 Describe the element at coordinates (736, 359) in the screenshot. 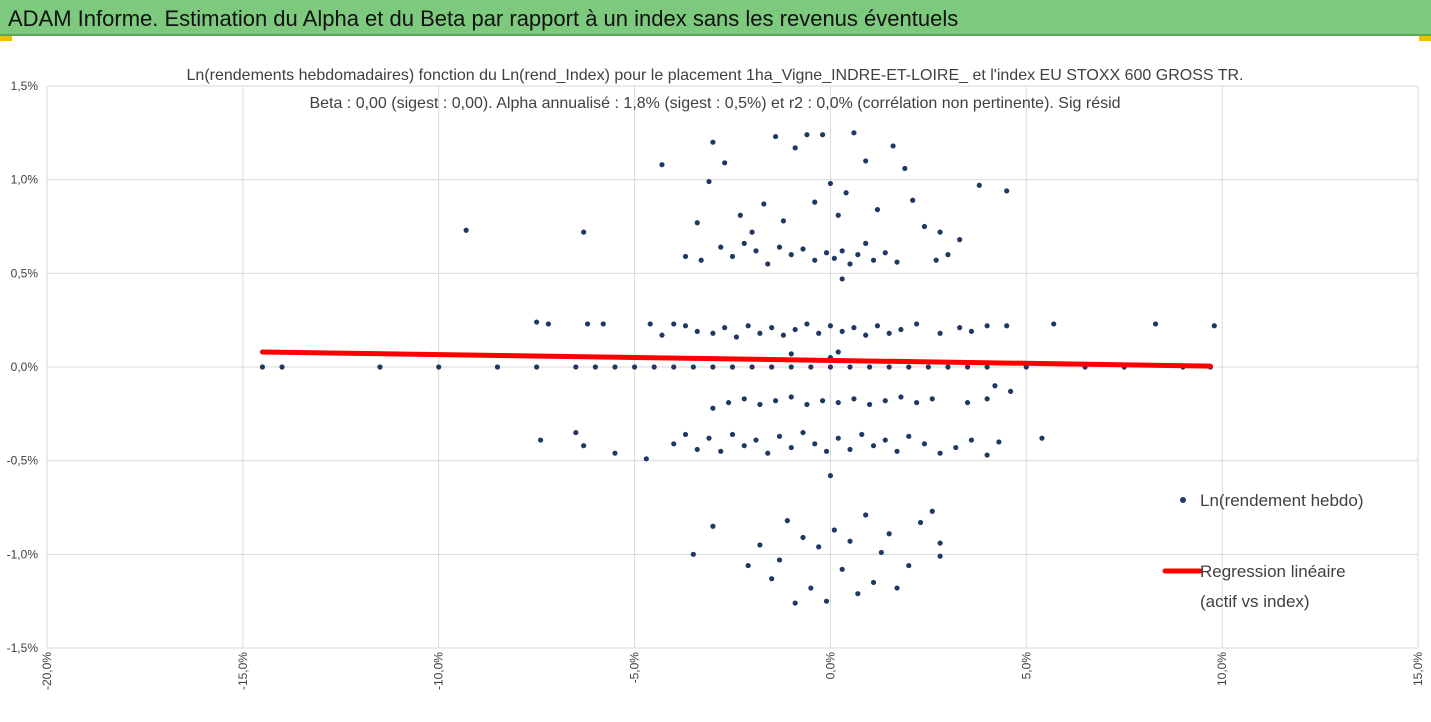

I see `regression-line-path` at that location.